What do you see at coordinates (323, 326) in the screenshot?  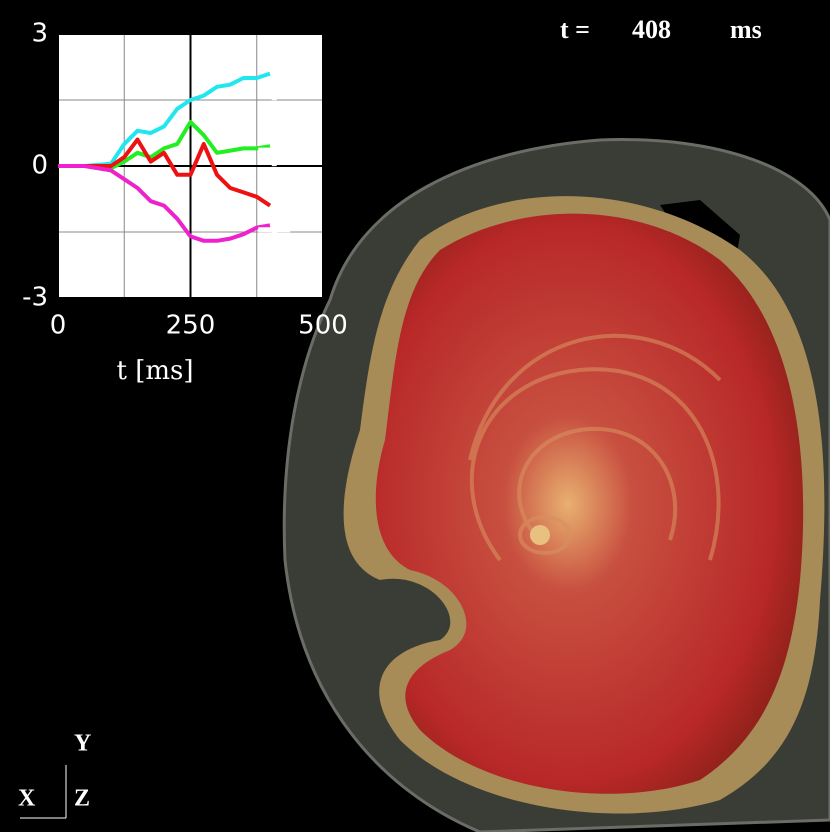 I see `x-tick-label: 500` at bounding box center [323, 326].